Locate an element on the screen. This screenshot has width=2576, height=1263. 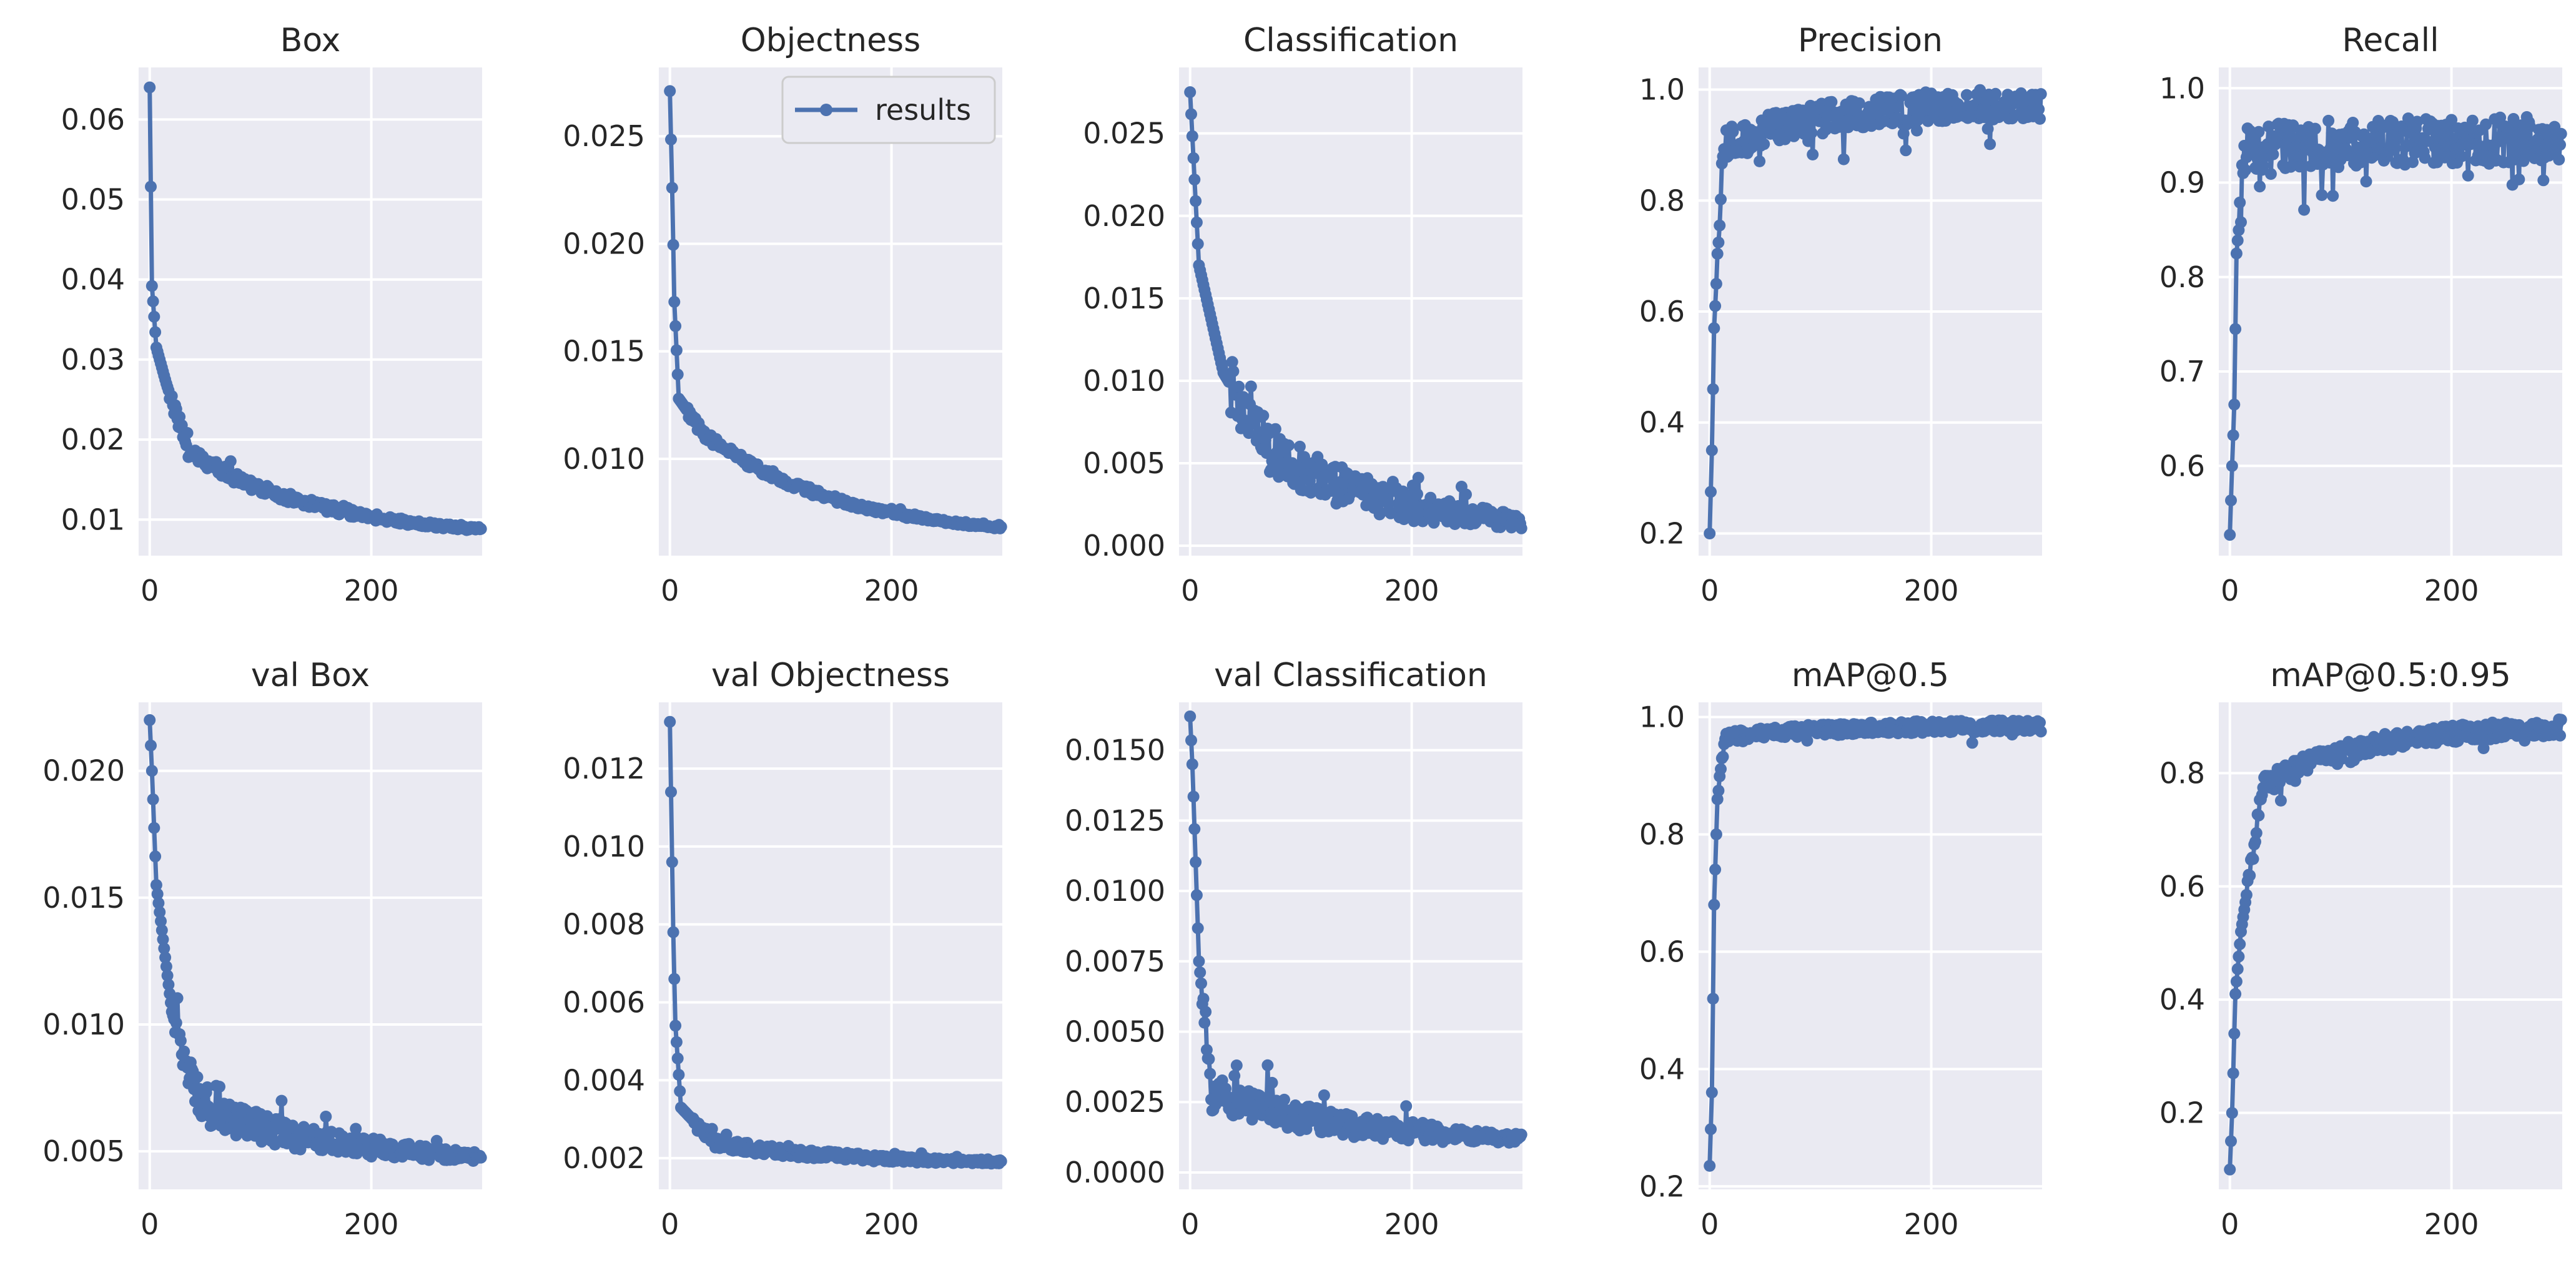
legend-marker-swatch is located at coordinates (826, 110).